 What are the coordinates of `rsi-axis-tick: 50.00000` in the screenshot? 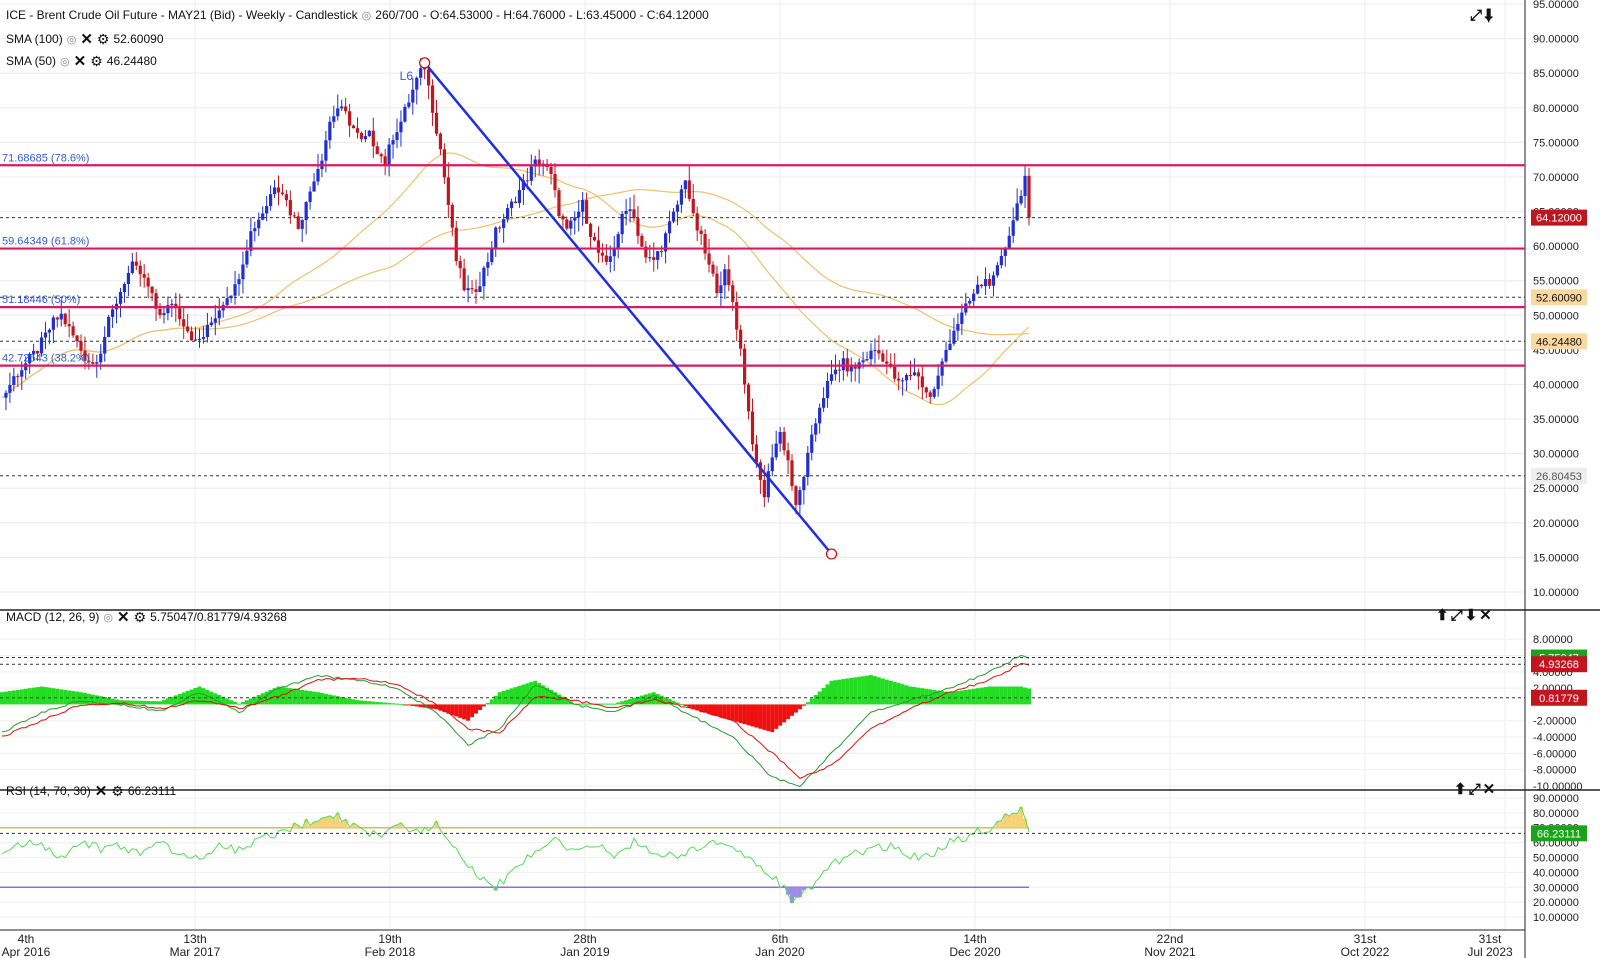 It's located at (1556, 859).